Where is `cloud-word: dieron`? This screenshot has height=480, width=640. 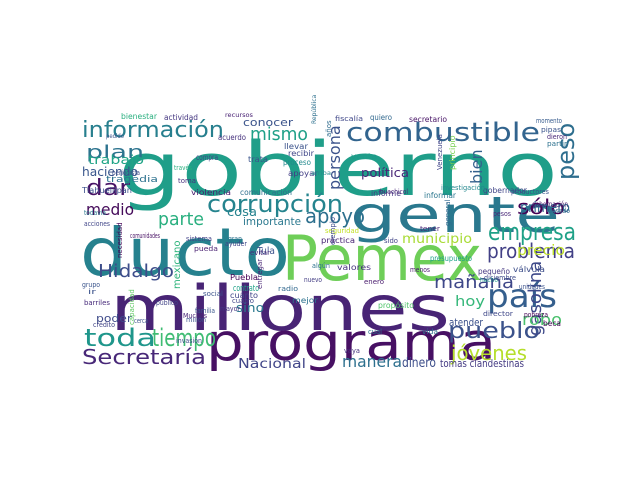
cloud-word: dieron is located at coordinates (557, 137).